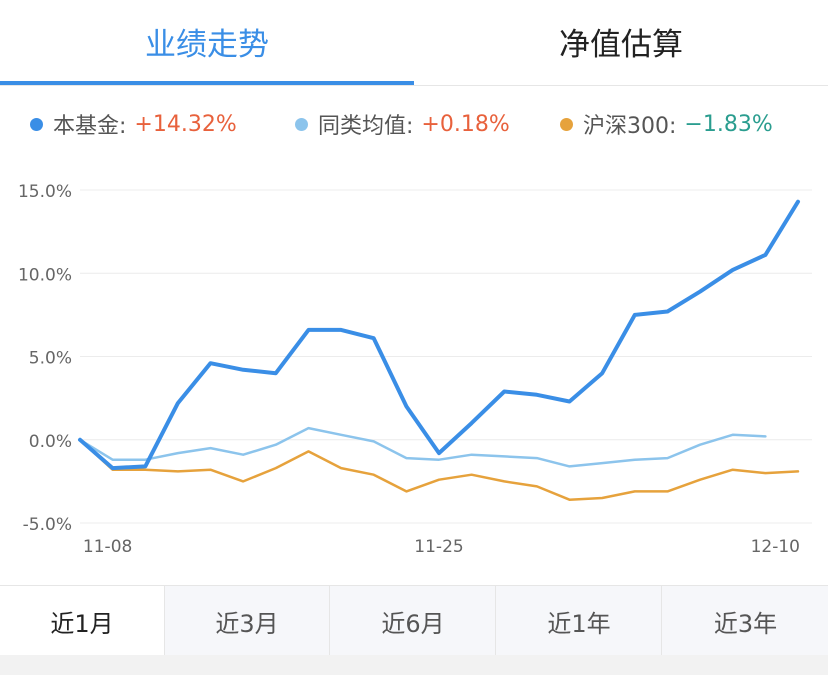  What do you see at coordinates (414, 43) in the screenshot?
I see `tab-bar: 业绩走势 净值估算` at bounding box center [414, 43].